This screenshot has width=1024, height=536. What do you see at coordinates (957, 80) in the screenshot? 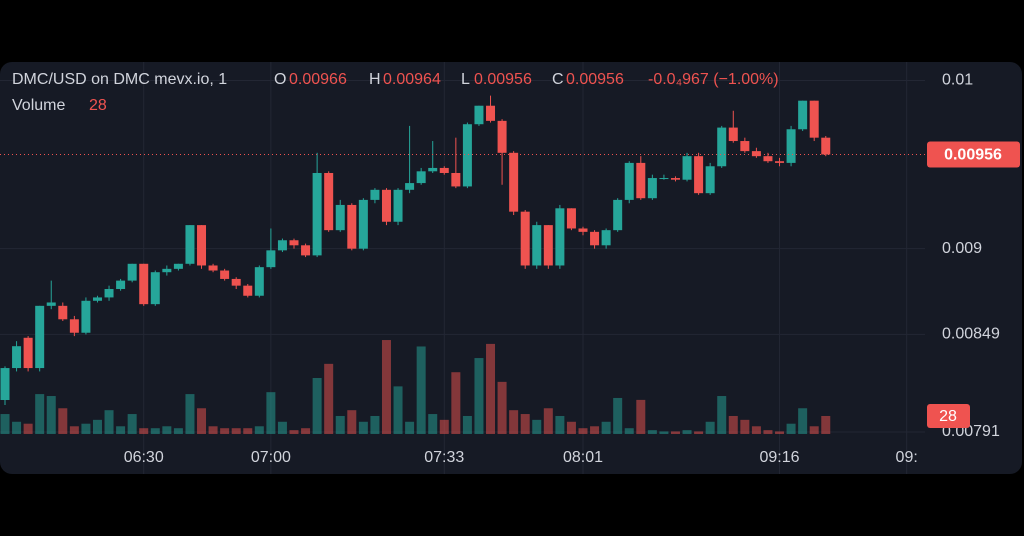
I see `y-tick-label: 0.01` at bounding box center [957, 80].